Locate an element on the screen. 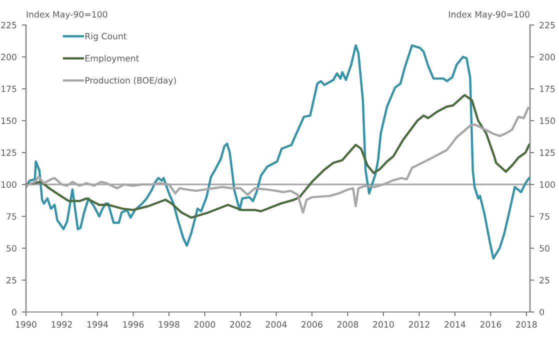 Image resolution: width=559 pixels, height=339 pixels. legend-label: Employment is located at coordinates (113, 59).